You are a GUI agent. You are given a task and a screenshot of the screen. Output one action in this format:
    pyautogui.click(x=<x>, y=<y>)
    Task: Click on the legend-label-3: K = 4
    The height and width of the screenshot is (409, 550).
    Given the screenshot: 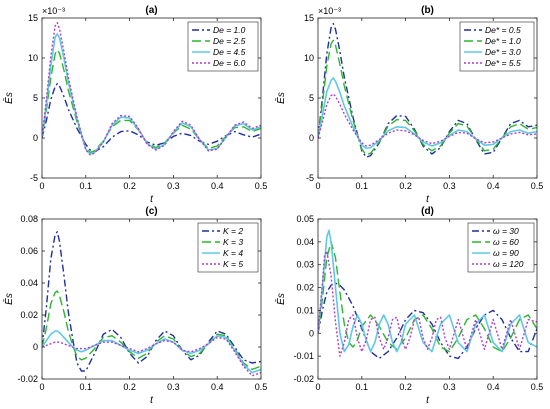 What is the action you would take?
    pyautogui.click(x=233, y=253)
    